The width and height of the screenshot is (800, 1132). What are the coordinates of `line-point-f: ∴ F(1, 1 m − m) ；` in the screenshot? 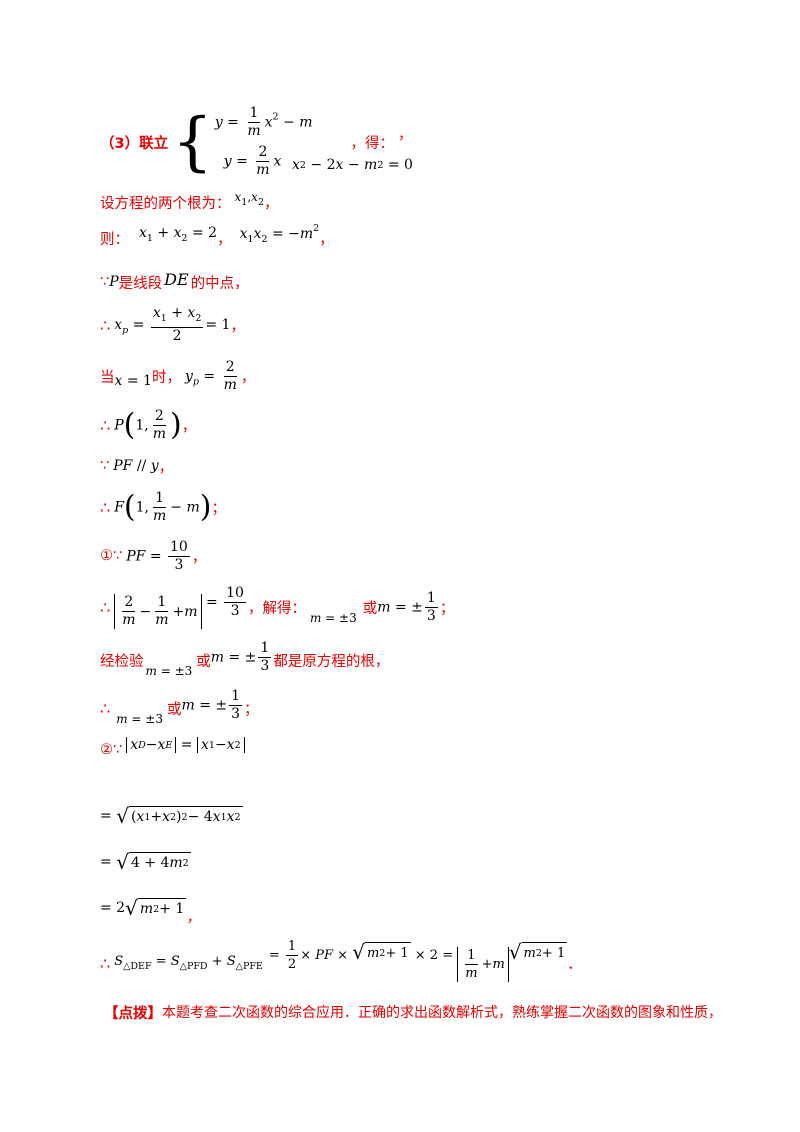 It's located at (163, 506).